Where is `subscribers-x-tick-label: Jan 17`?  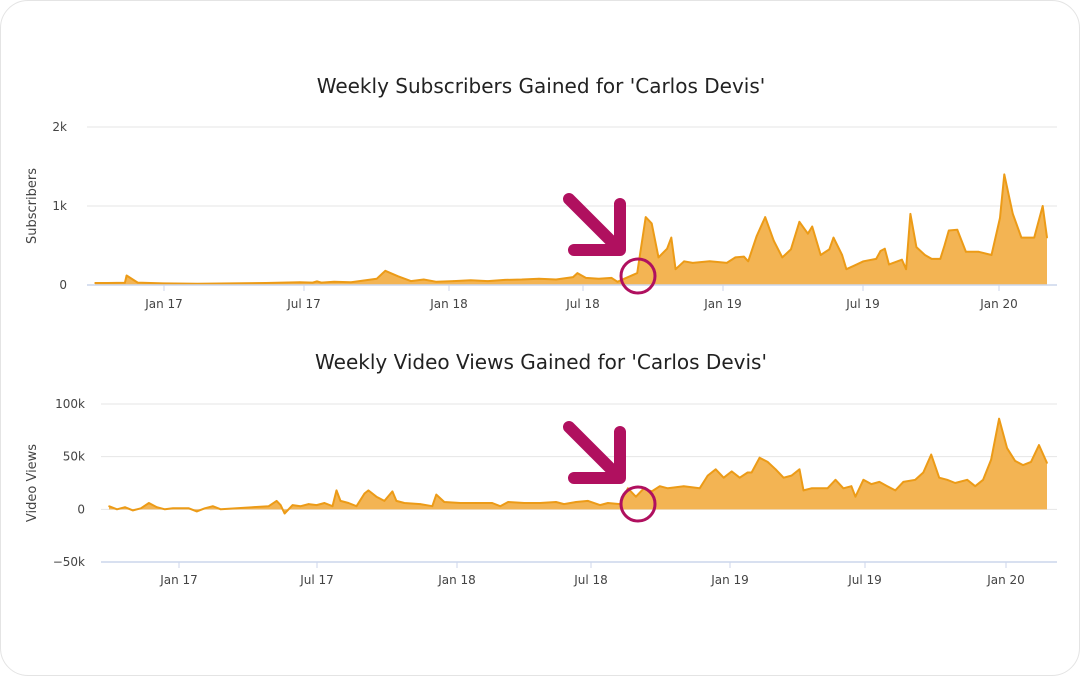 subscribers-x-tick-label: Jan 17 is located at coordinates (163, 304).